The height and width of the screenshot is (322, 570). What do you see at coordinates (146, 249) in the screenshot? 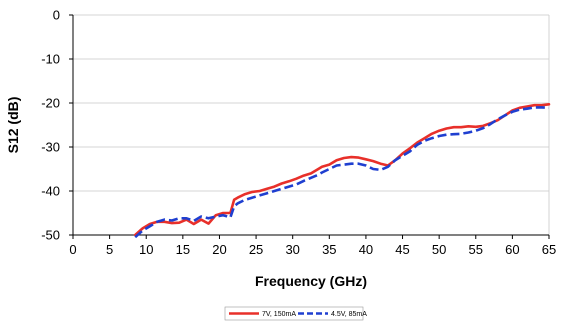
I see `x-tick-label: 10` at bounding box center [146, 249].